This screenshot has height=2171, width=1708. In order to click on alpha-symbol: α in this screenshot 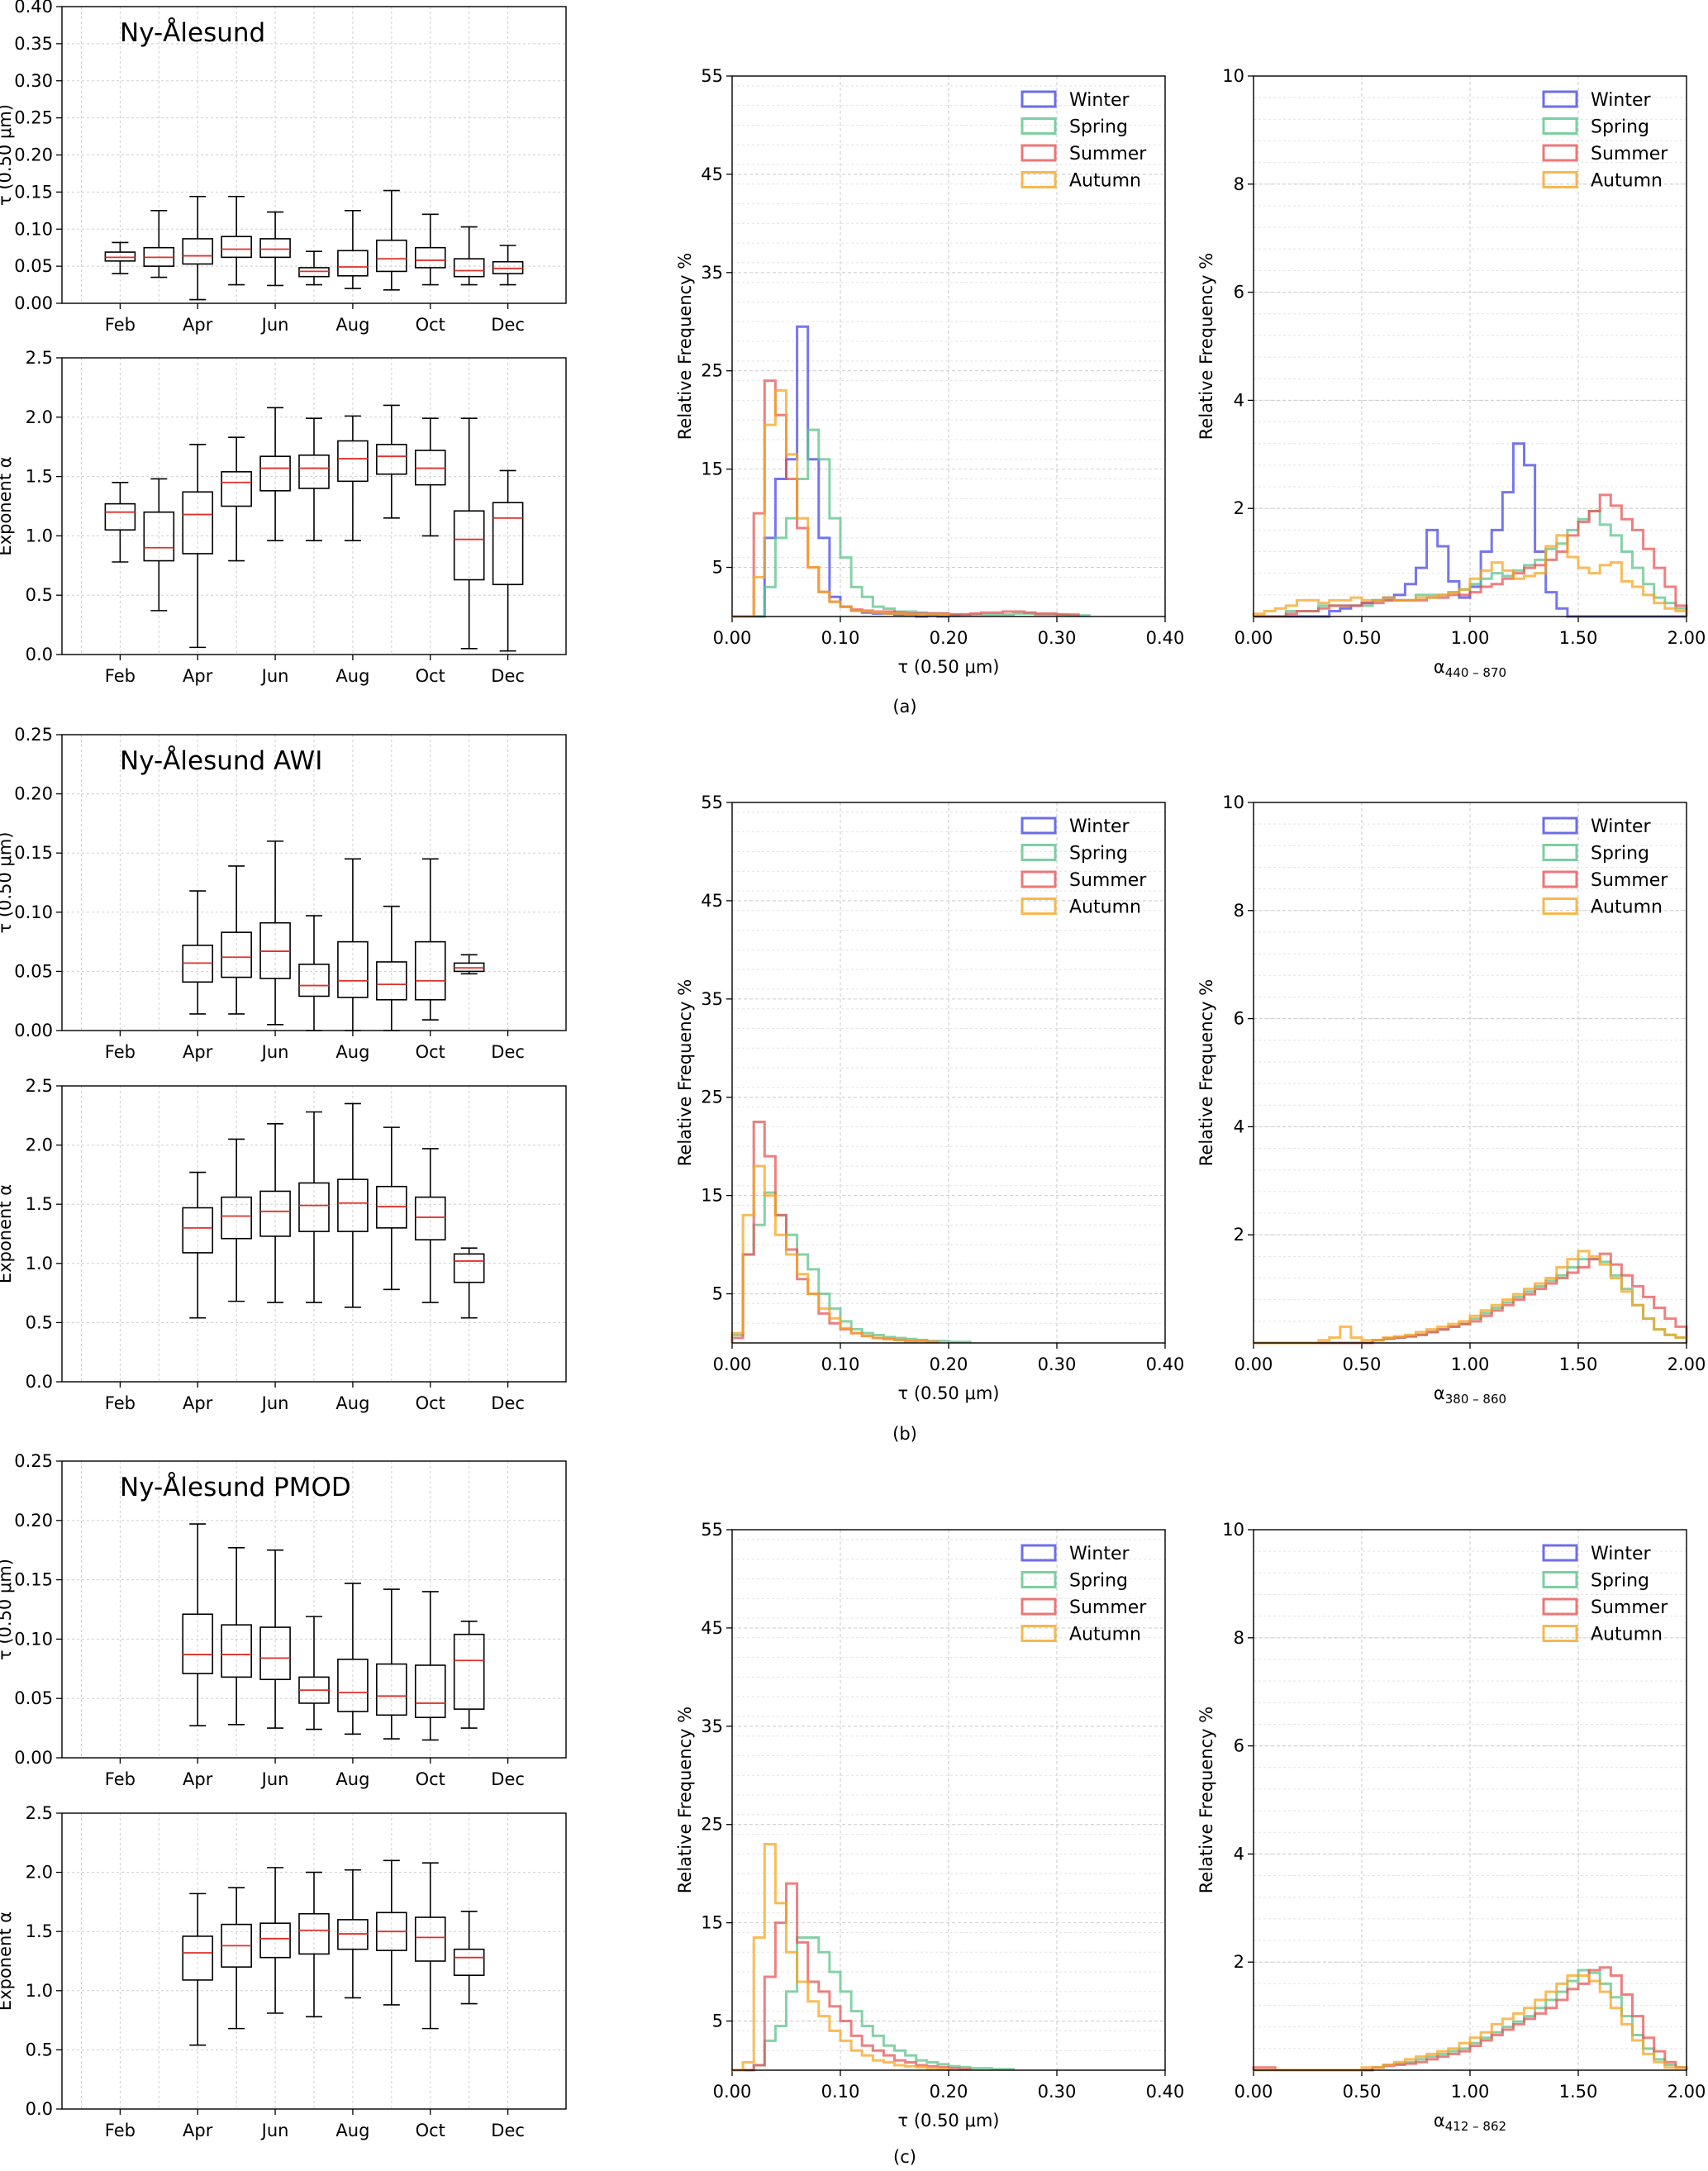, I will do `click(1439, 1393)`.